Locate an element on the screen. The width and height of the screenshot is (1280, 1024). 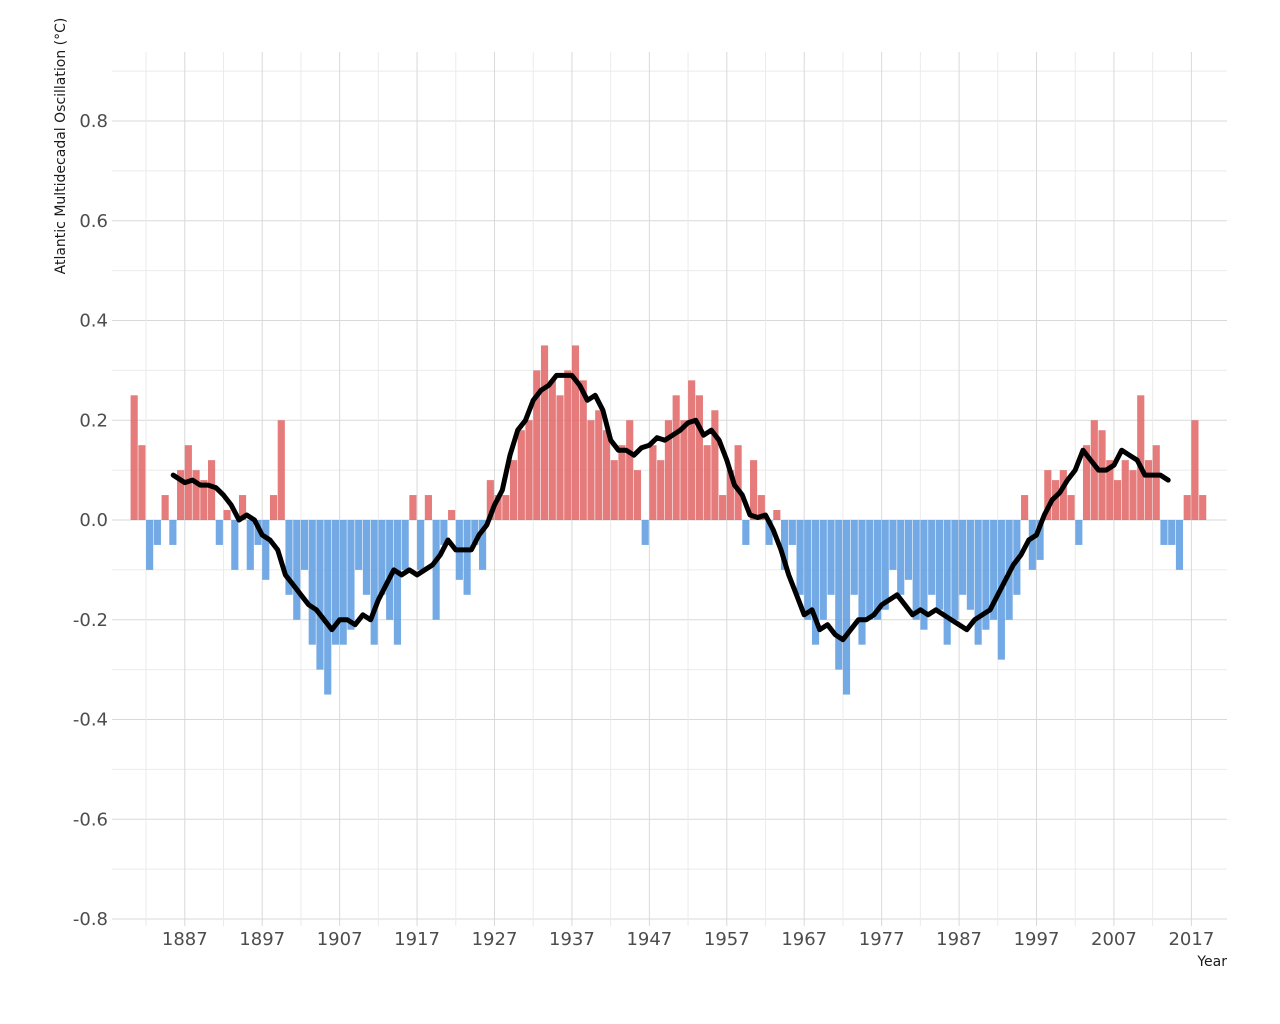
x-tick-label: 1897 is located at coordinates (262, 939).